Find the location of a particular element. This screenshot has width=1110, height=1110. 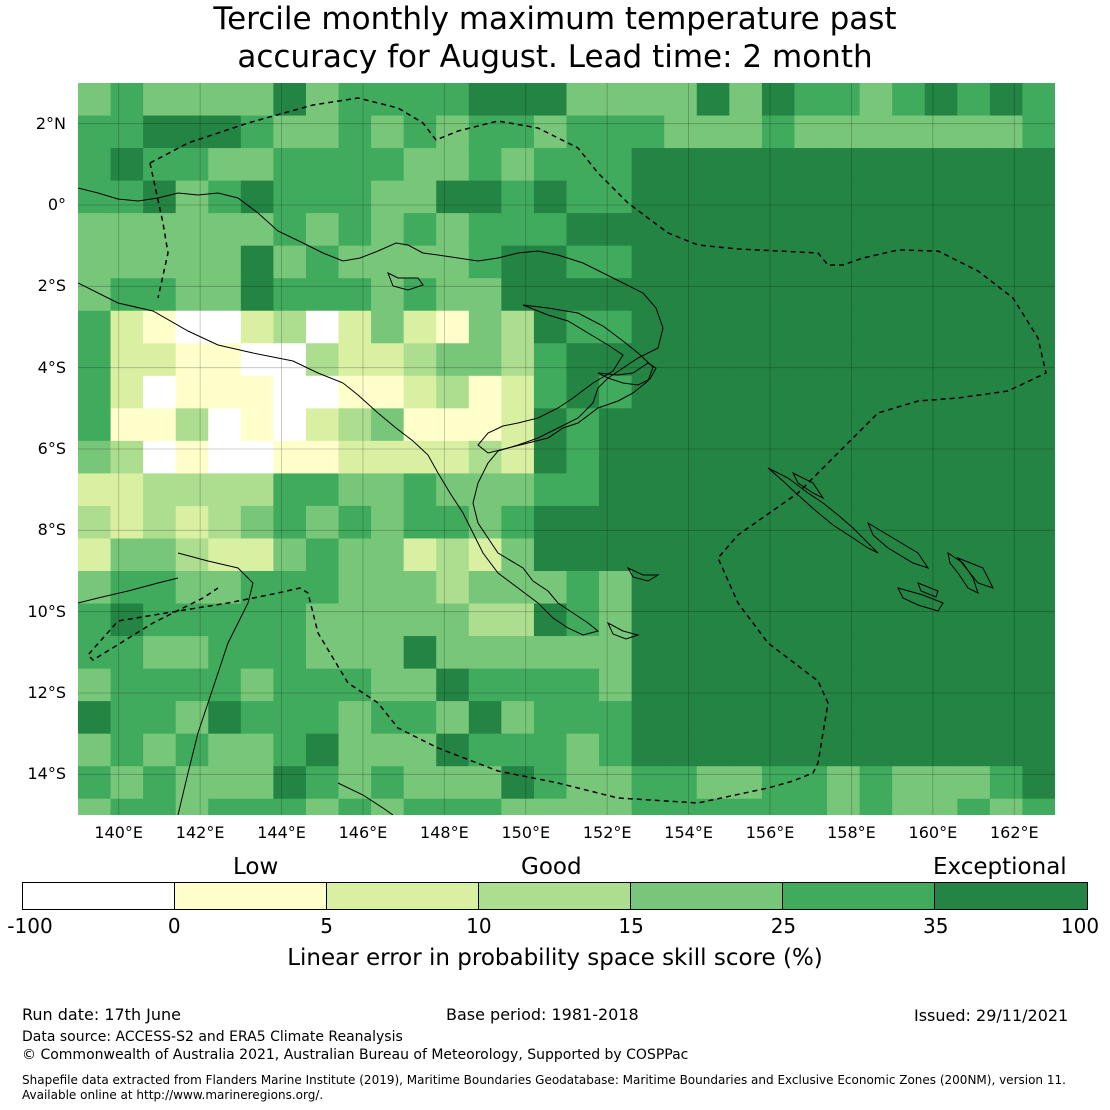

lon-label: 144°E is located at coordinates (281, 832).